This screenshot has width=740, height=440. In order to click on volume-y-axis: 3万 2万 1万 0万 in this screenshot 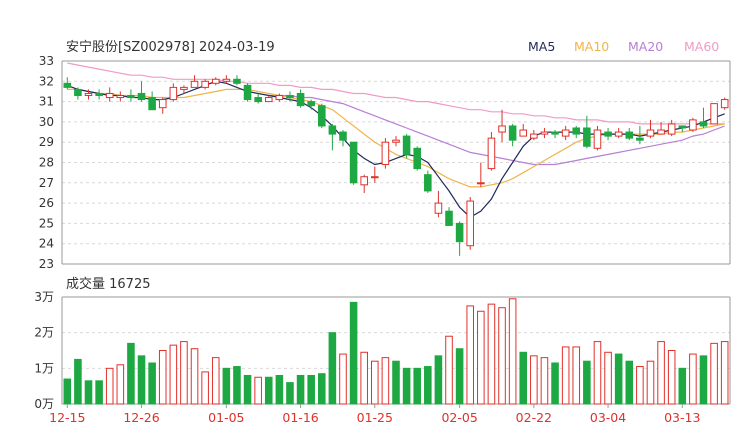, I will do `click(44, 350)`.